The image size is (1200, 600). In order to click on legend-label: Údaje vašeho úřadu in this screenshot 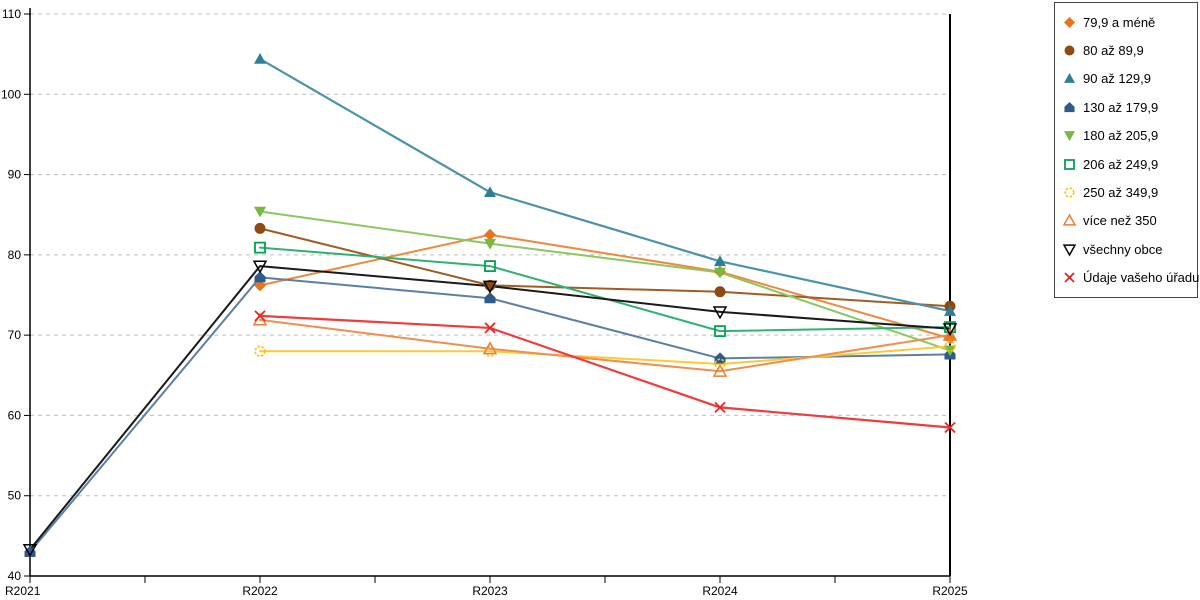, I will do `click(1141, 278)`.